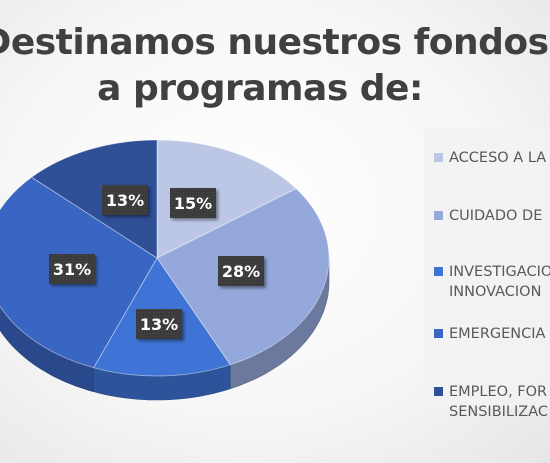  Describe the element at coordinates (499, 272) in the screenshot. I see `legend-label-line: INVESTIGACIO` at that location.